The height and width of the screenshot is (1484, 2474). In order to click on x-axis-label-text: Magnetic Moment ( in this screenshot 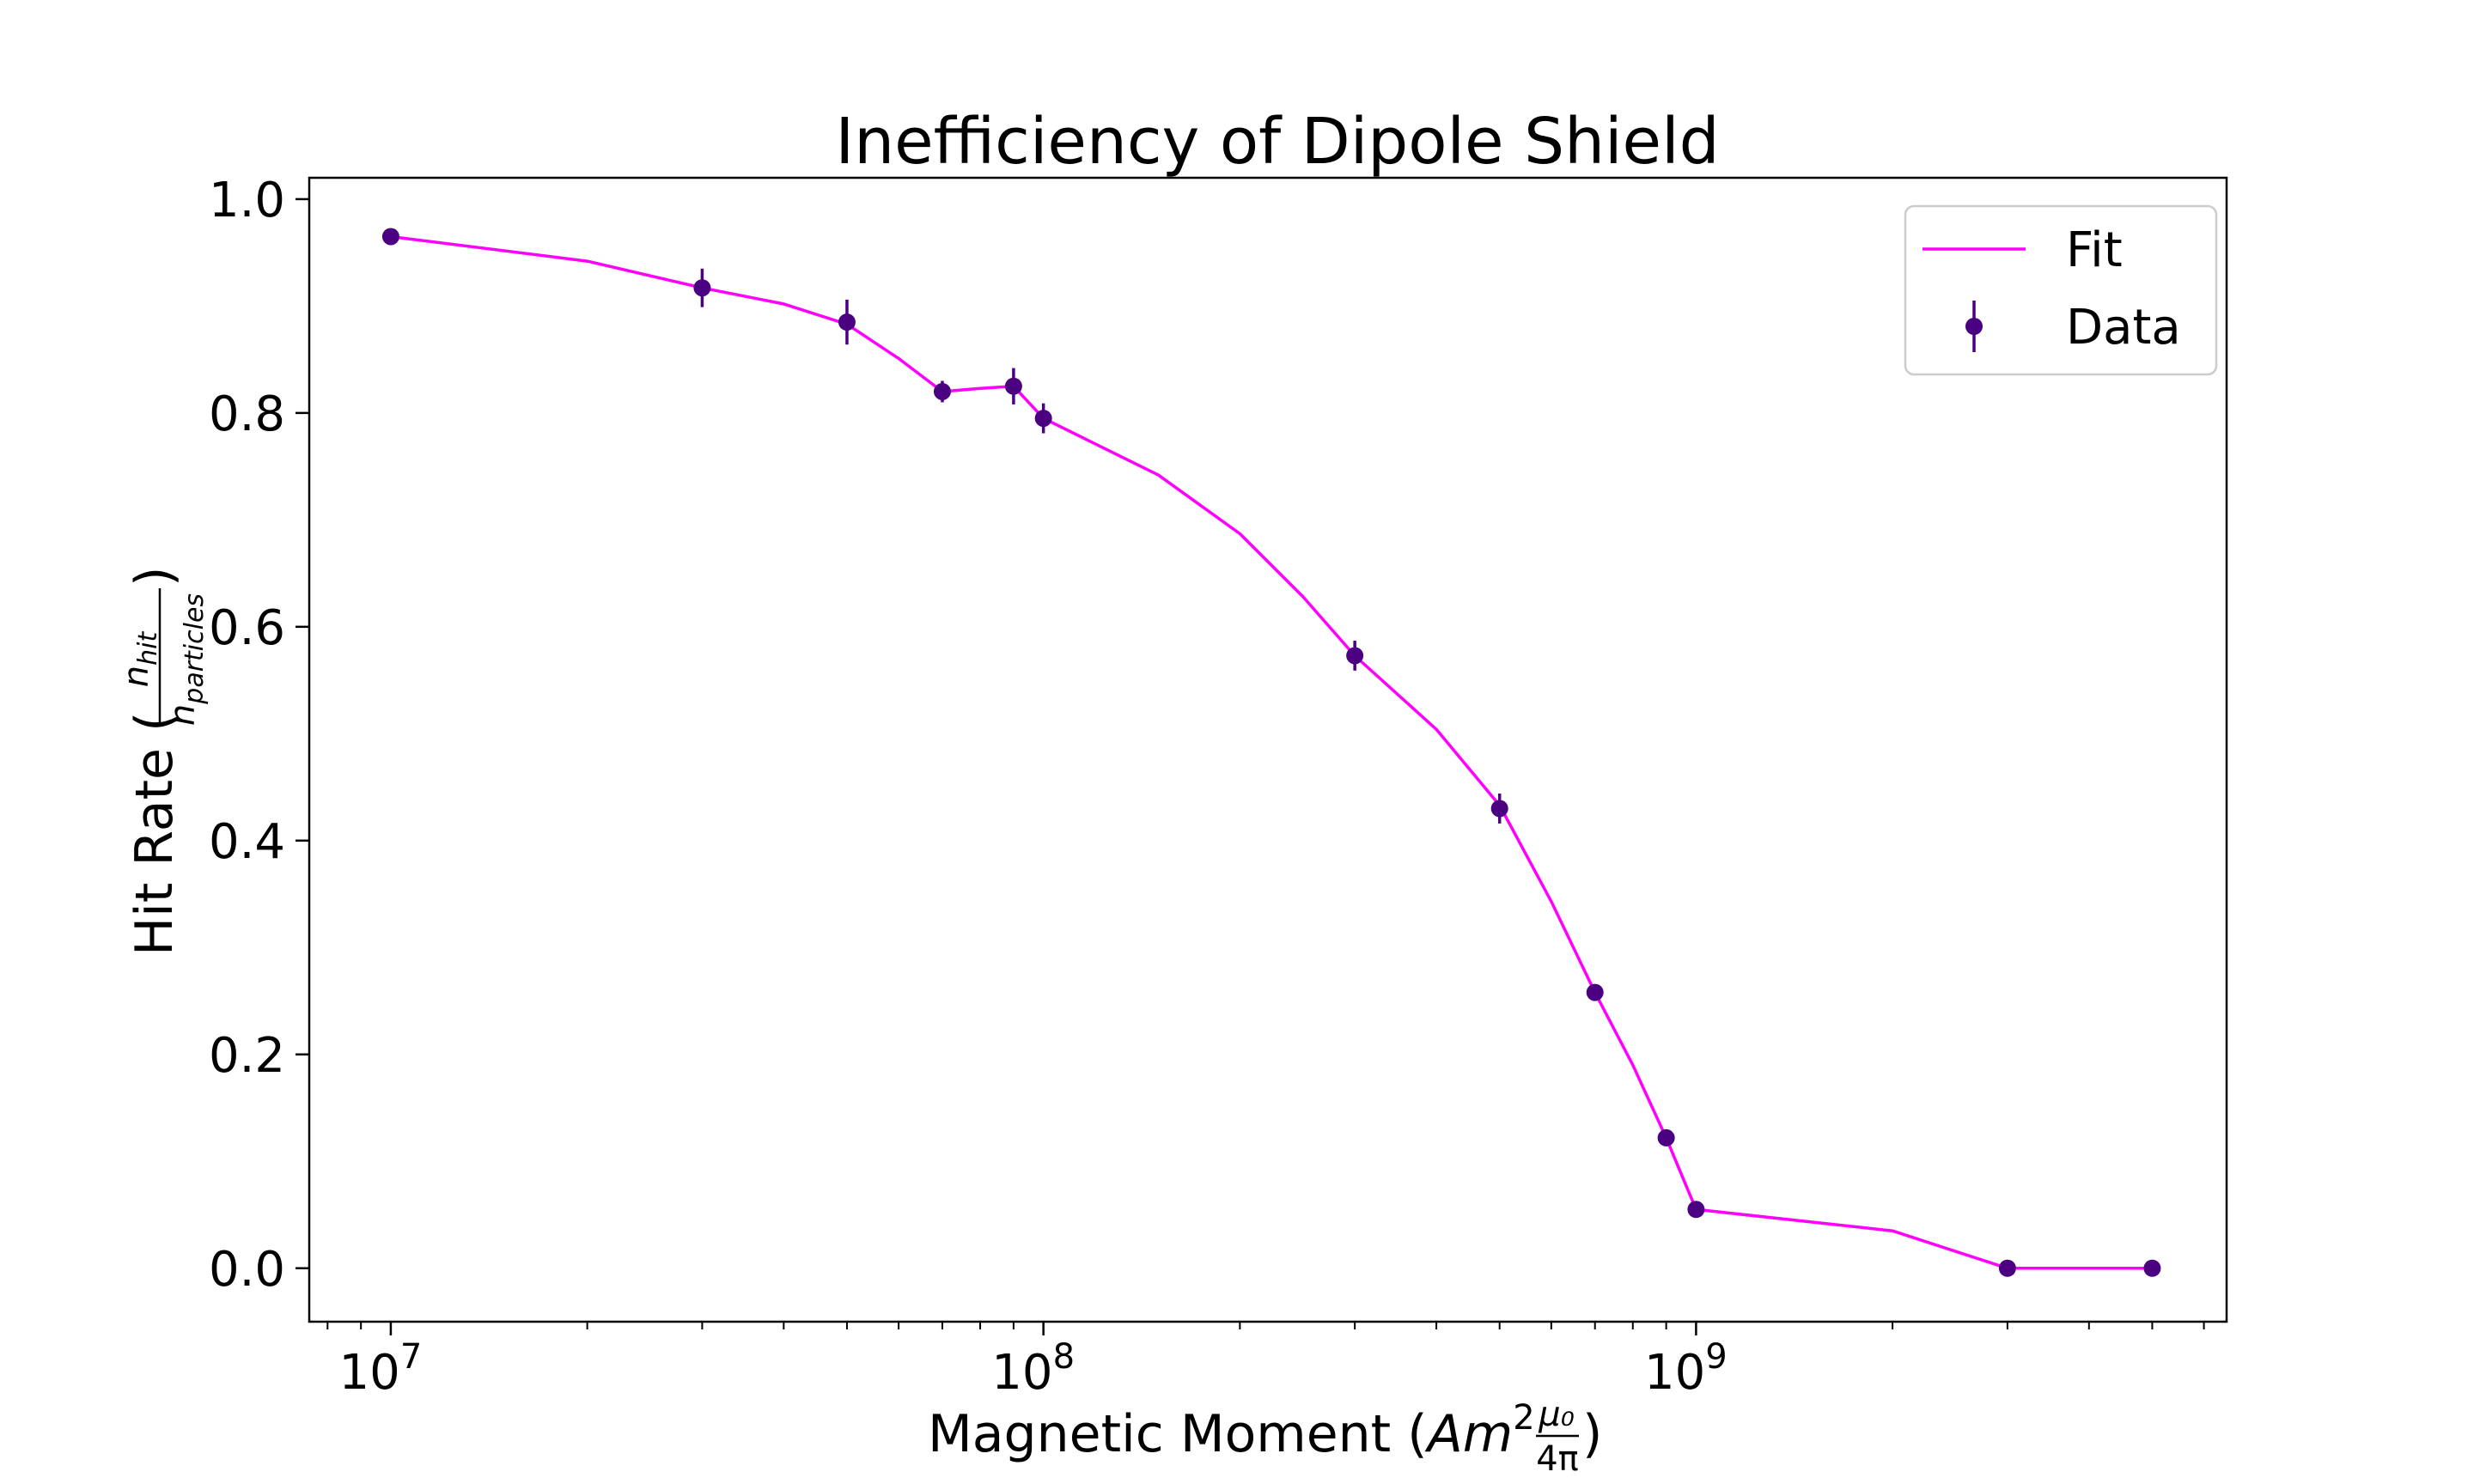, I will do `click(1178, 1434)`.